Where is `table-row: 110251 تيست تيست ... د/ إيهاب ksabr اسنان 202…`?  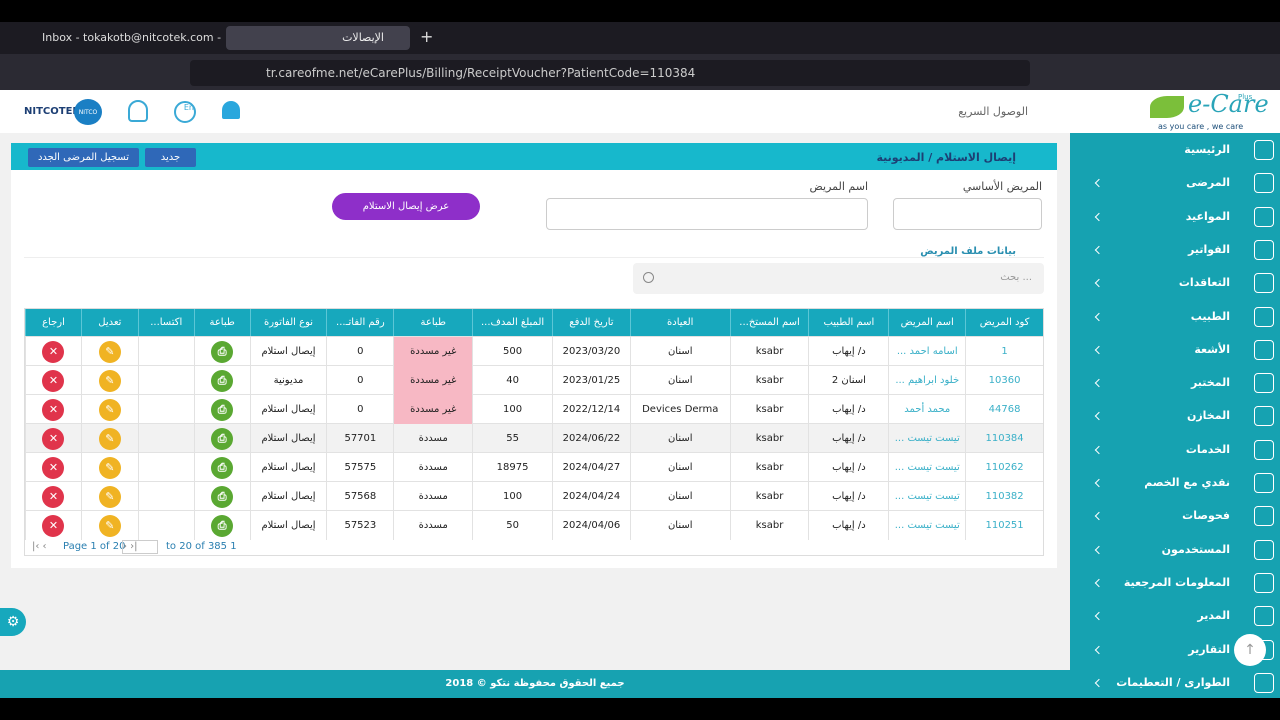
table-row: 110251 تيست تيست ... د/ إيهاب ksabr اسنان 202… is located at coordinates (534, 525).